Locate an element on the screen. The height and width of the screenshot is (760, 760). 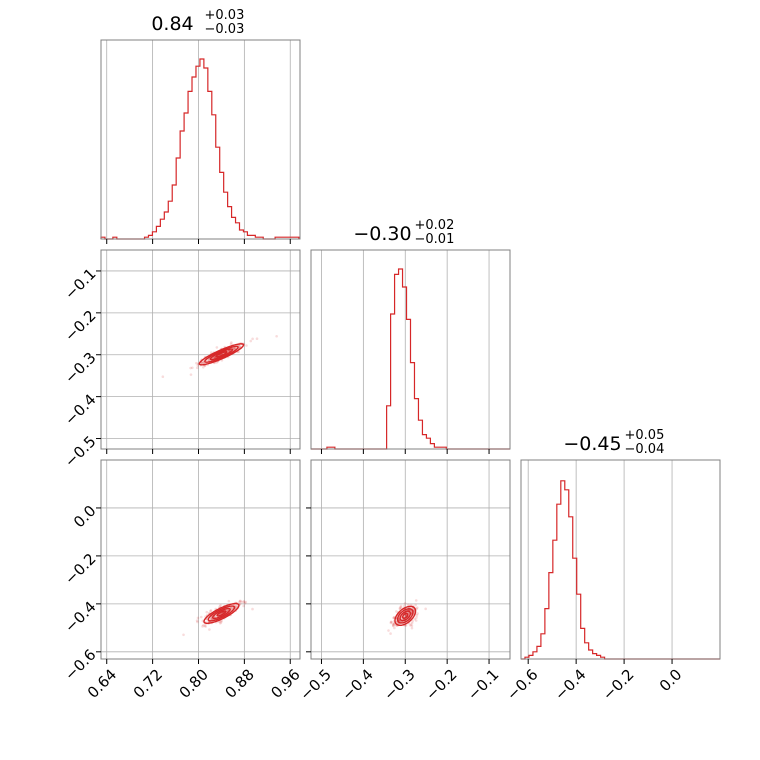
param-title-plus: +0.05 is located at coordinates (645, 435).